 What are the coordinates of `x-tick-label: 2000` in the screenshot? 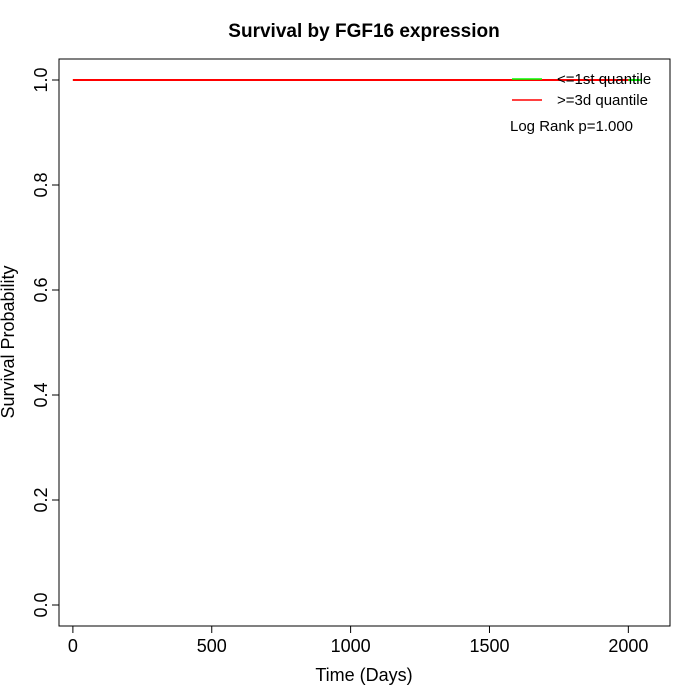 It's located at (628, 646).